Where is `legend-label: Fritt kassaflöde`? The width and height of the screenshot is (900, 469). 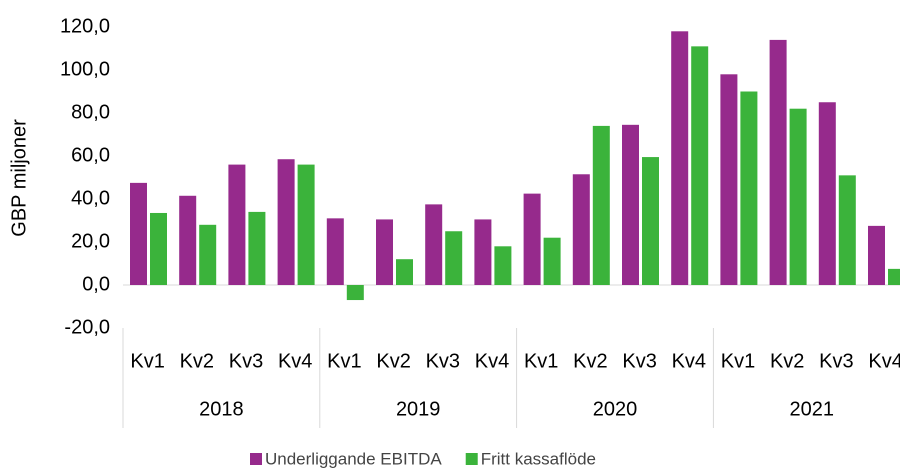 legend-label: Fritt kassaflöde is located at coordinates (538, 458).